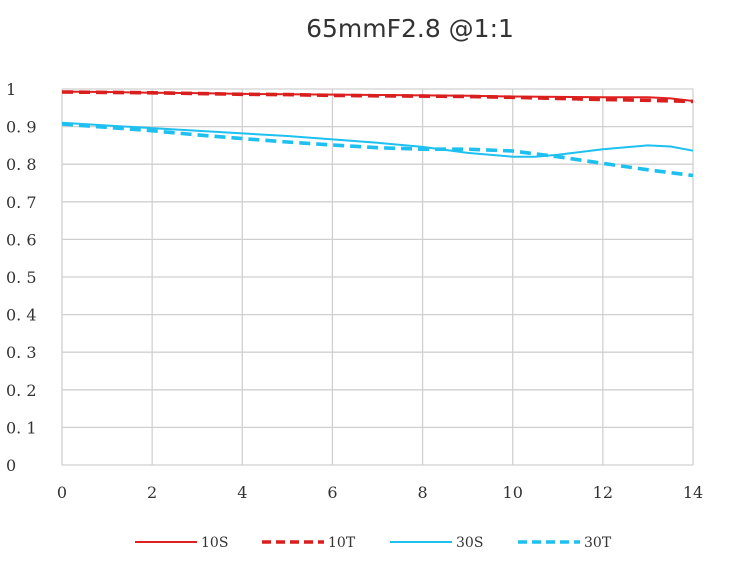  What do you see at coordinates (377, 97) in the screenshot?
I see `series-line-10T` at bounding box center [377, 97].